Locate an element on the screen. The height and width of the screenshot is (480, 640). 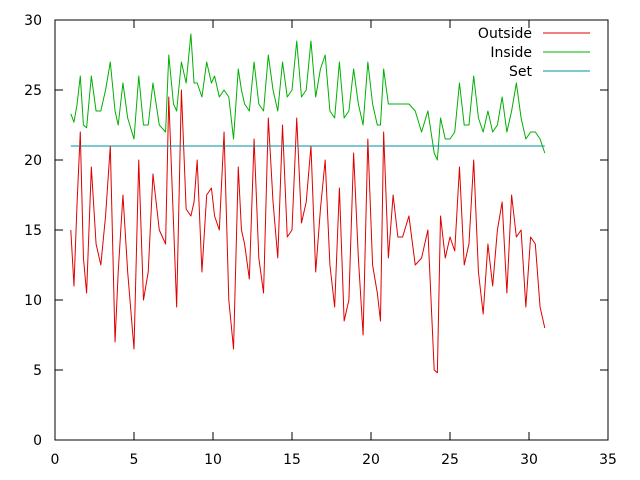
y-tick-label: 25 is located at coordinates (33, 91).